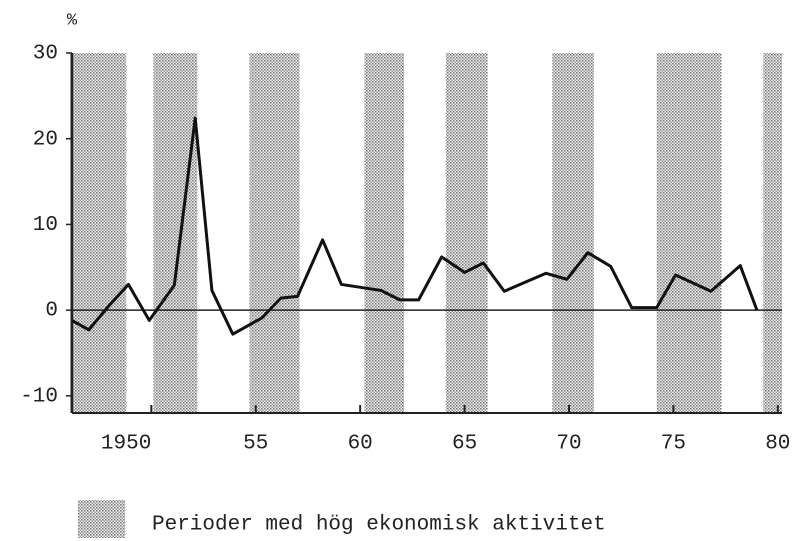 This screenshot has height=541, width=798. I want to click on x-tick-label: 75, so click(673, 444).